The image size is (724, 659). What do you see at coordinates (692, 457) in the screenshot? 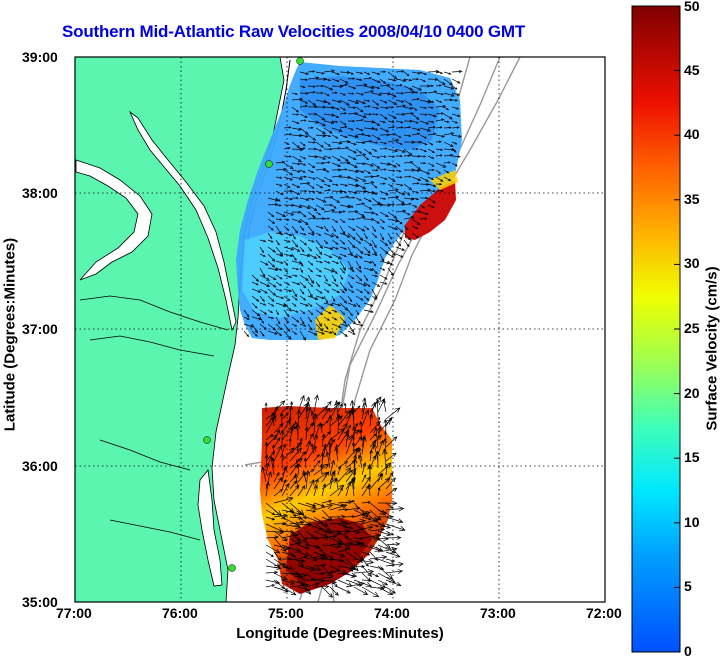
I see `colorbar-tick-label: 15` at bounding box center [692, 457].